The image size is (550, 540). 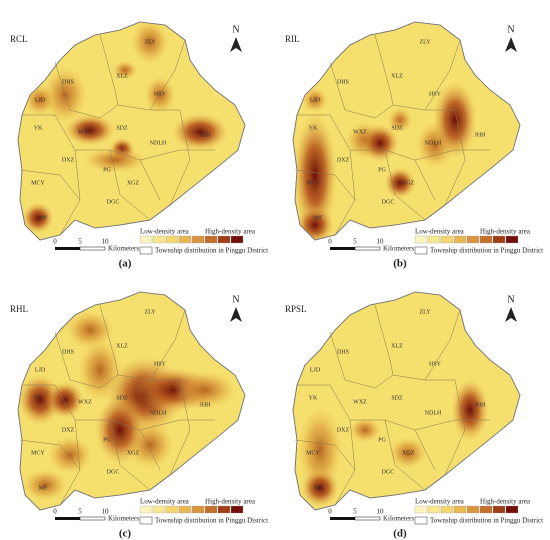 I want to click on legend-township-box, so click(x=421, y=520).